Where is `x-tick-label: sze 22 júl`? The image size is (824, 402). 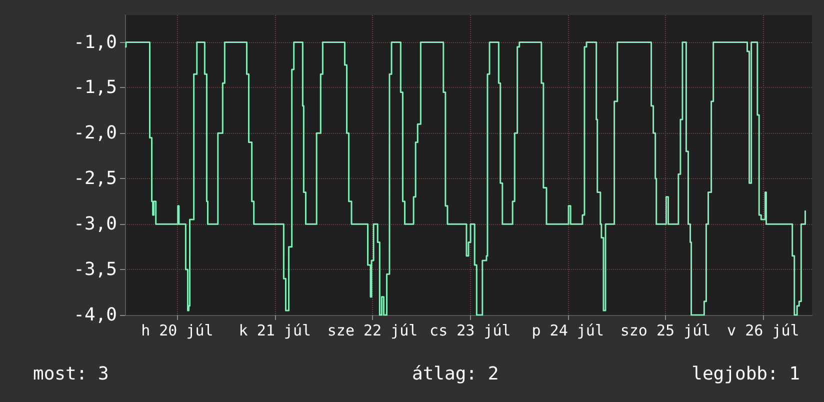
x-tick-label: sze 22 júl is located at coordinates (372, 331).